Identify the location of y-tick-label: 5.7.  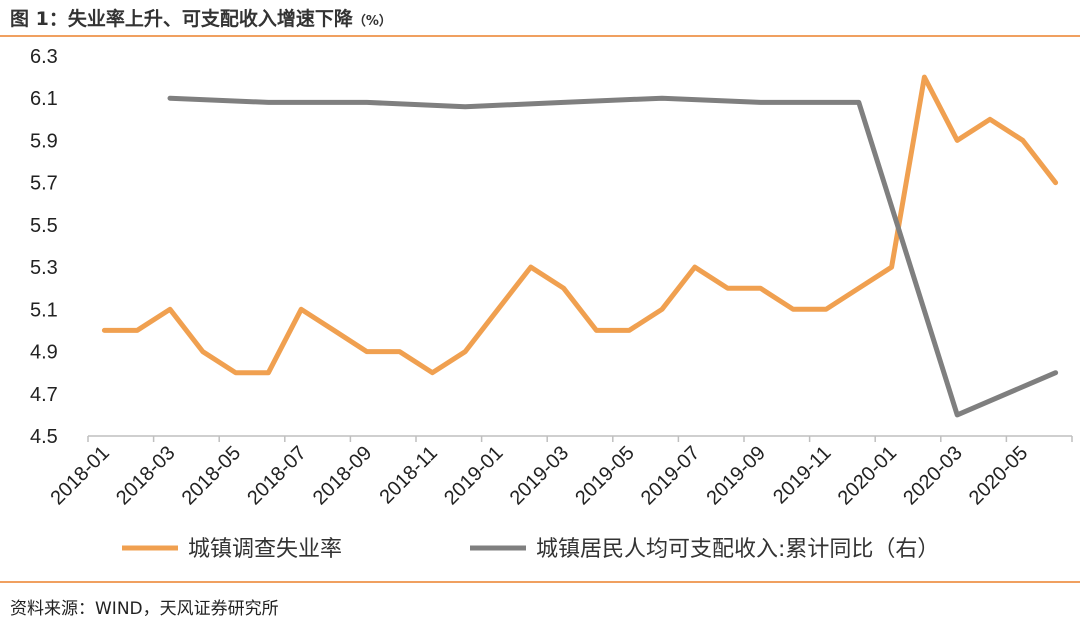
(44, 184).